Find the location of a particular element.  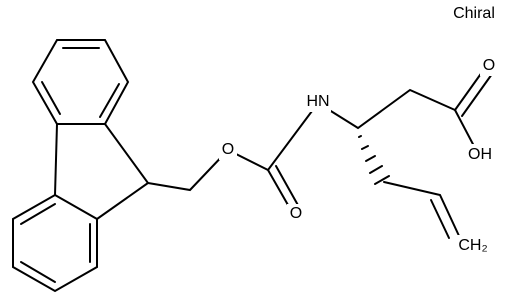

hash-bond is located at coordinates (374, 160).